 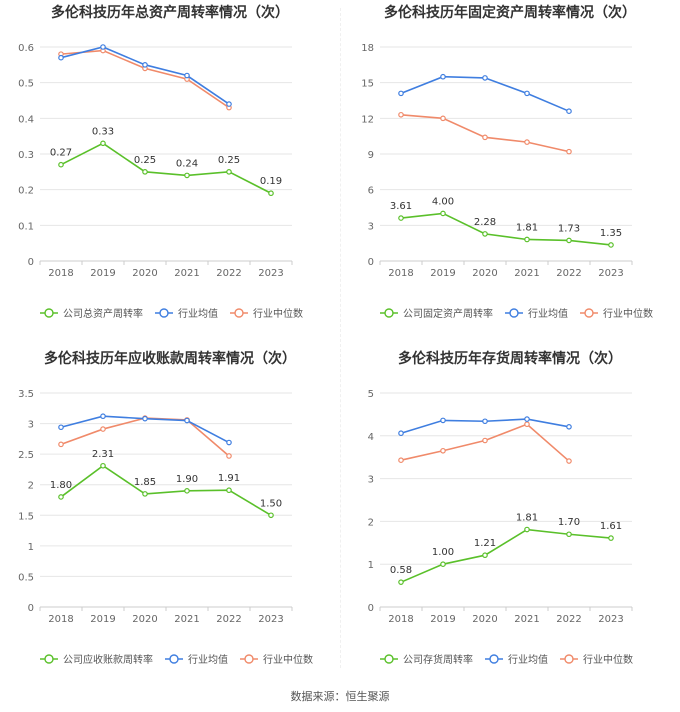 What do you see at coordinates (187, 163) in the screenshot?
I see `data-label: 0.24` at bounding box center [187, 163].